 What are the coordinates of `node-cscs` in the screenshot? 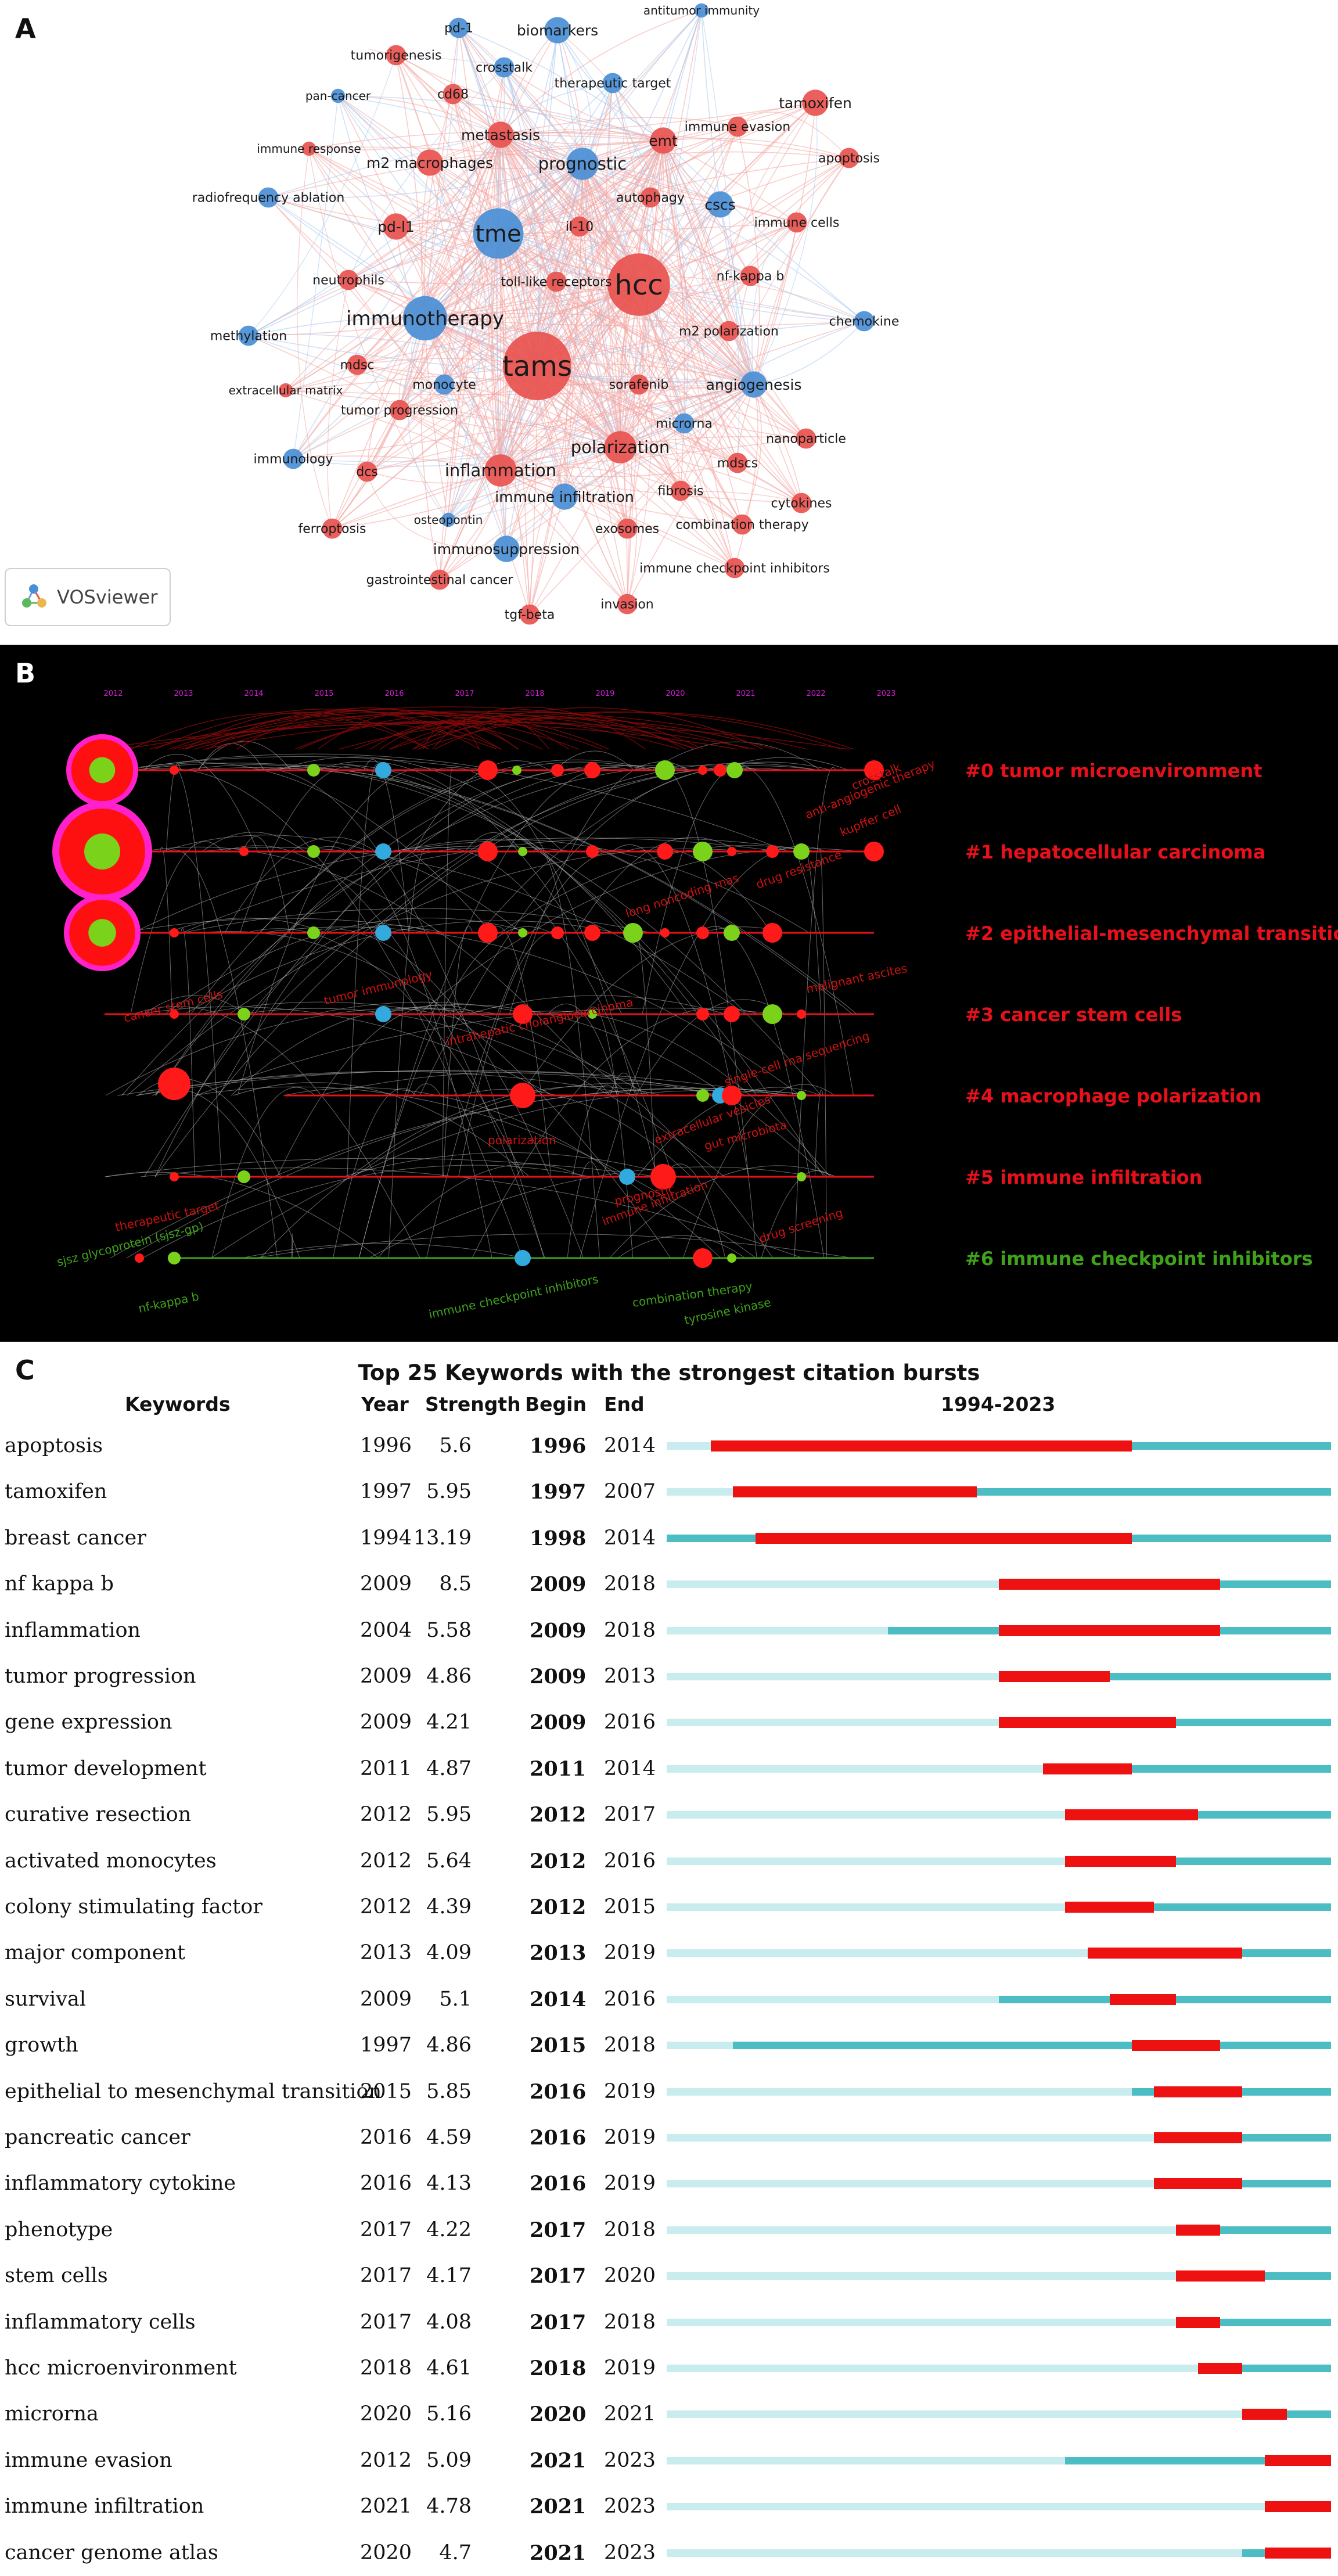 It's located at (720, 204).